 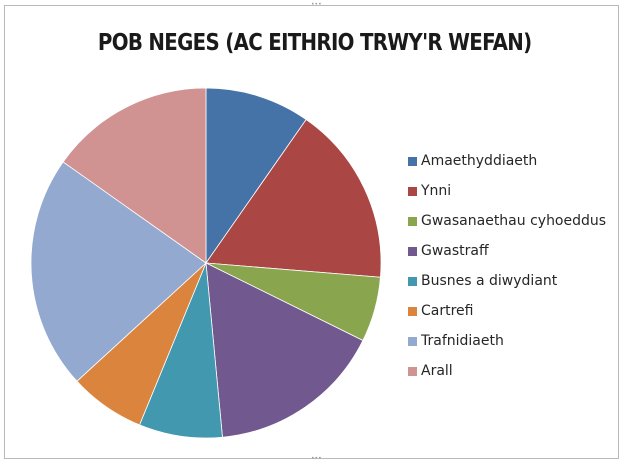 I want to click on legend-item: Gwasanaethau cyhoeddus, so click(x=507, y=221).